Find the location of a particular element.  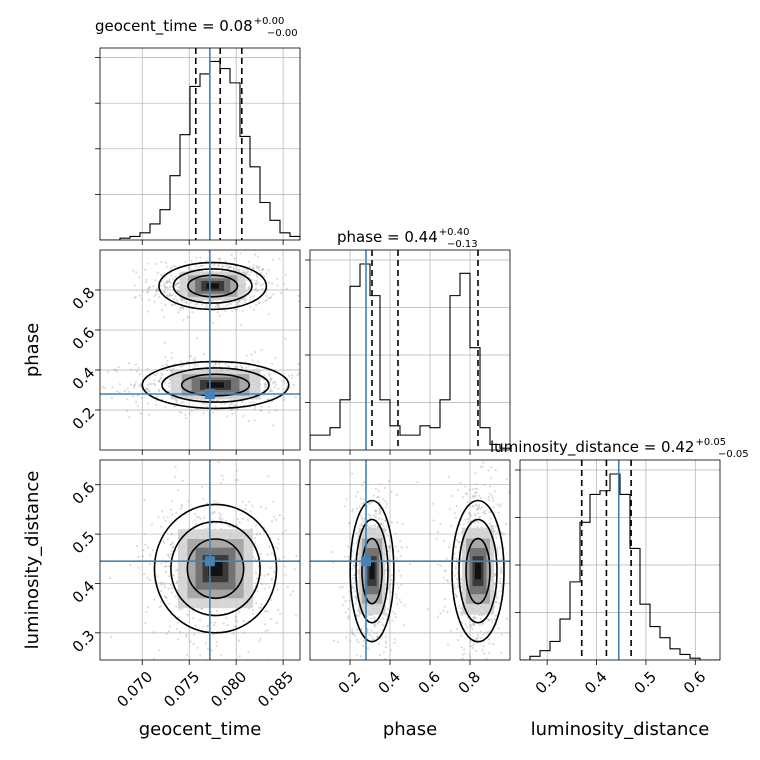

title-geocent-time: geocent_time = 0.08+0.00 is located at coordinates (189, 26).